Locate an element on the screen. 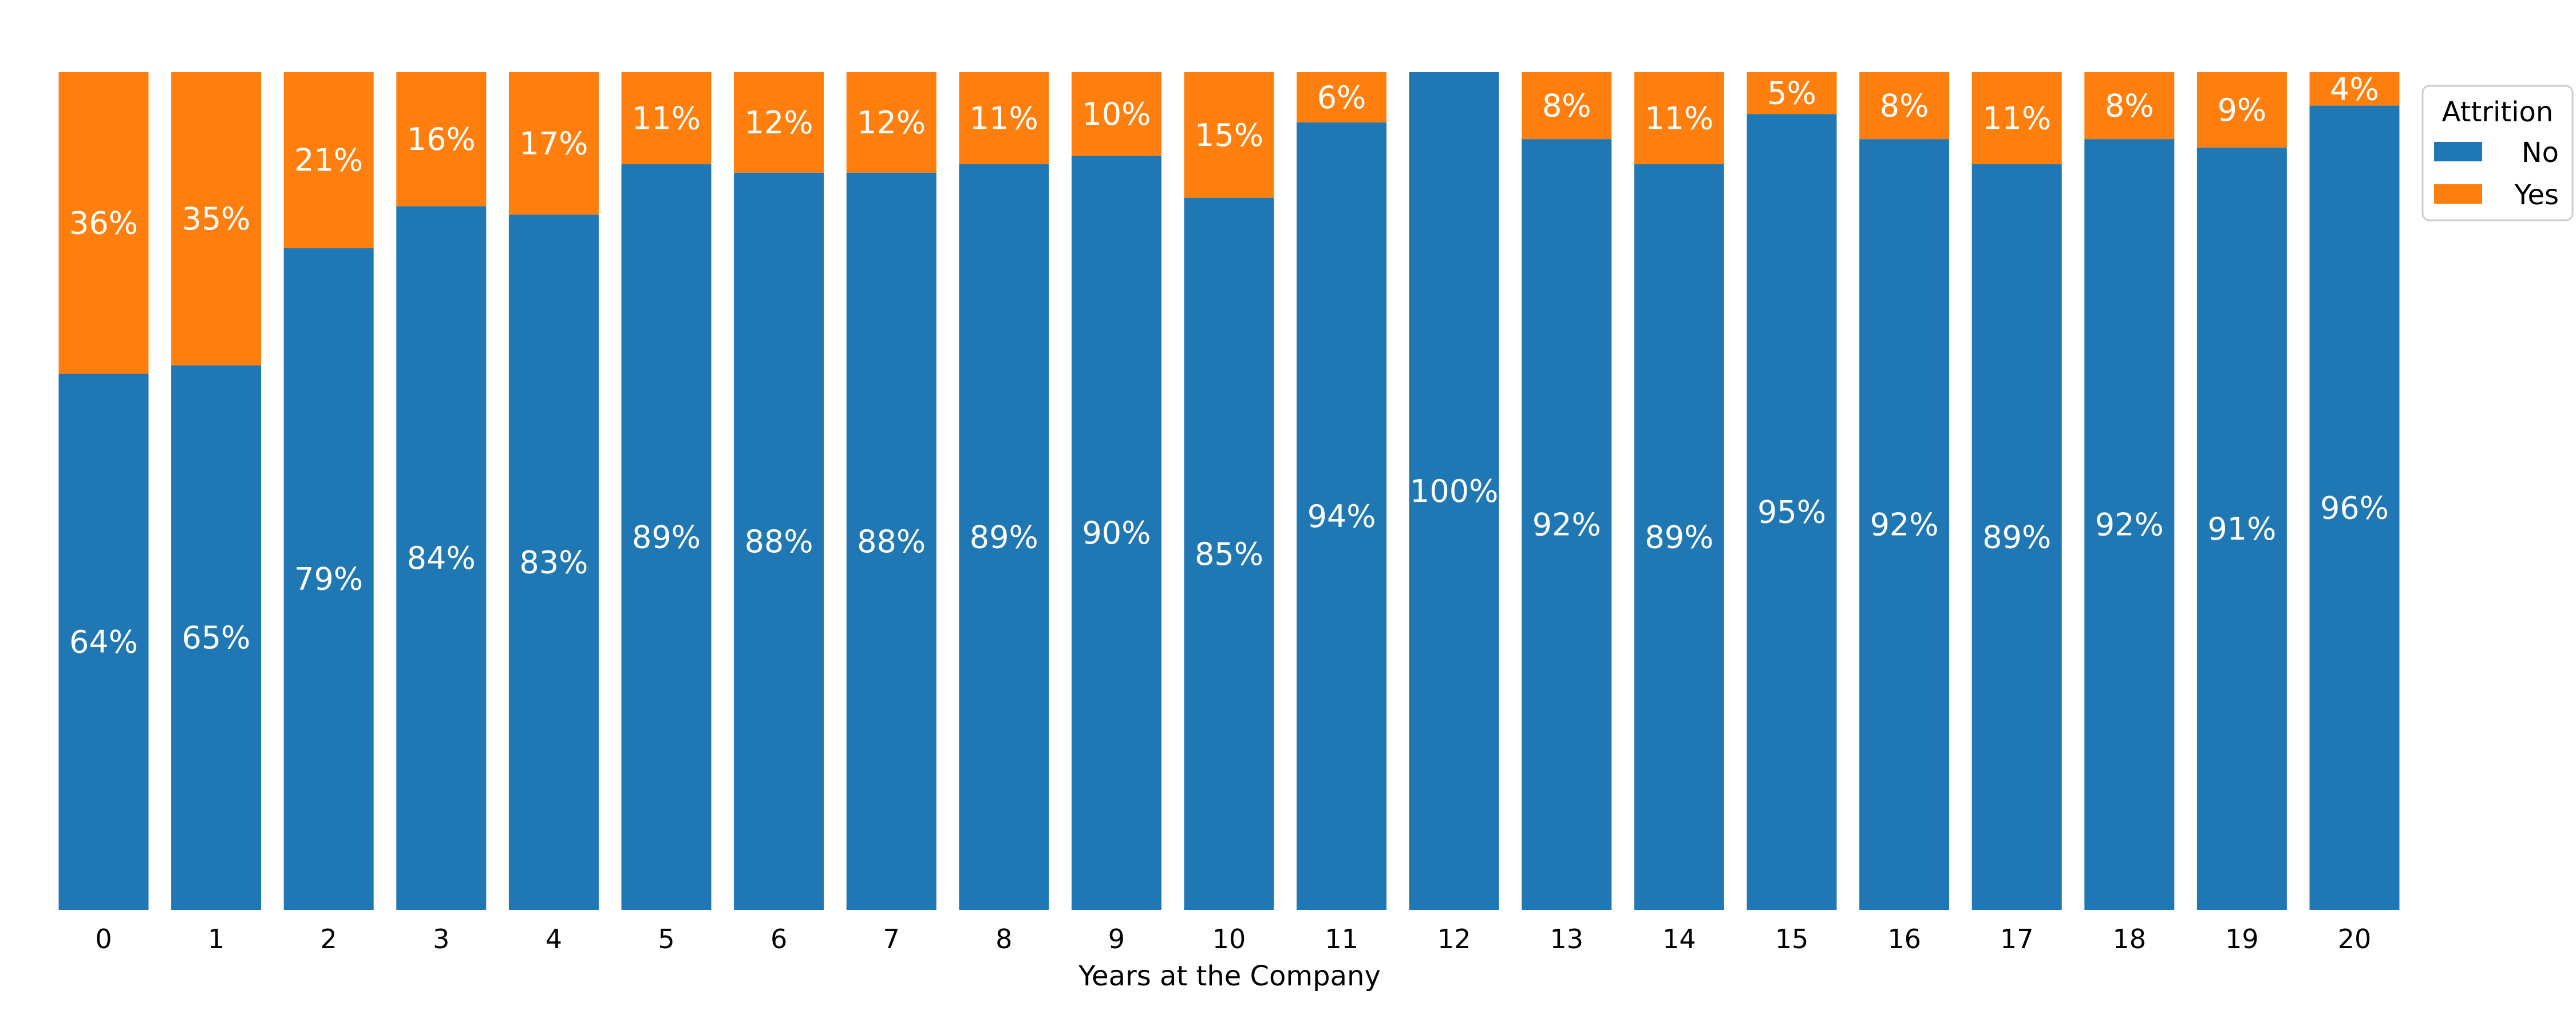 The width and height of the screenshot is (2576, 1030). bar-label-no-16: 92% is located at coordinates (1904, 525).